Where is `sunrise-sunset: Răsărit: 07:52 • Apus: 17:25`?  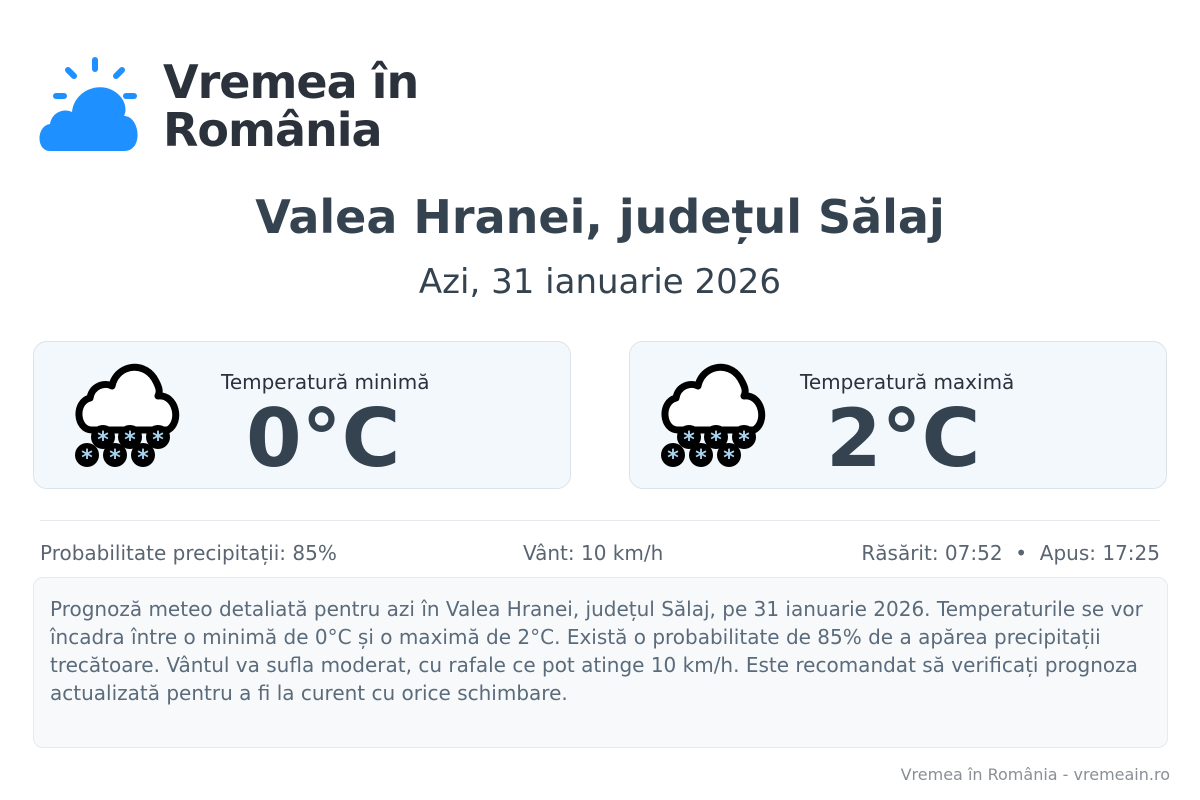
sunrise-sunset: Răsărit: 07:52 • Apus: 17:25 is located at coordinates (1010, 553).